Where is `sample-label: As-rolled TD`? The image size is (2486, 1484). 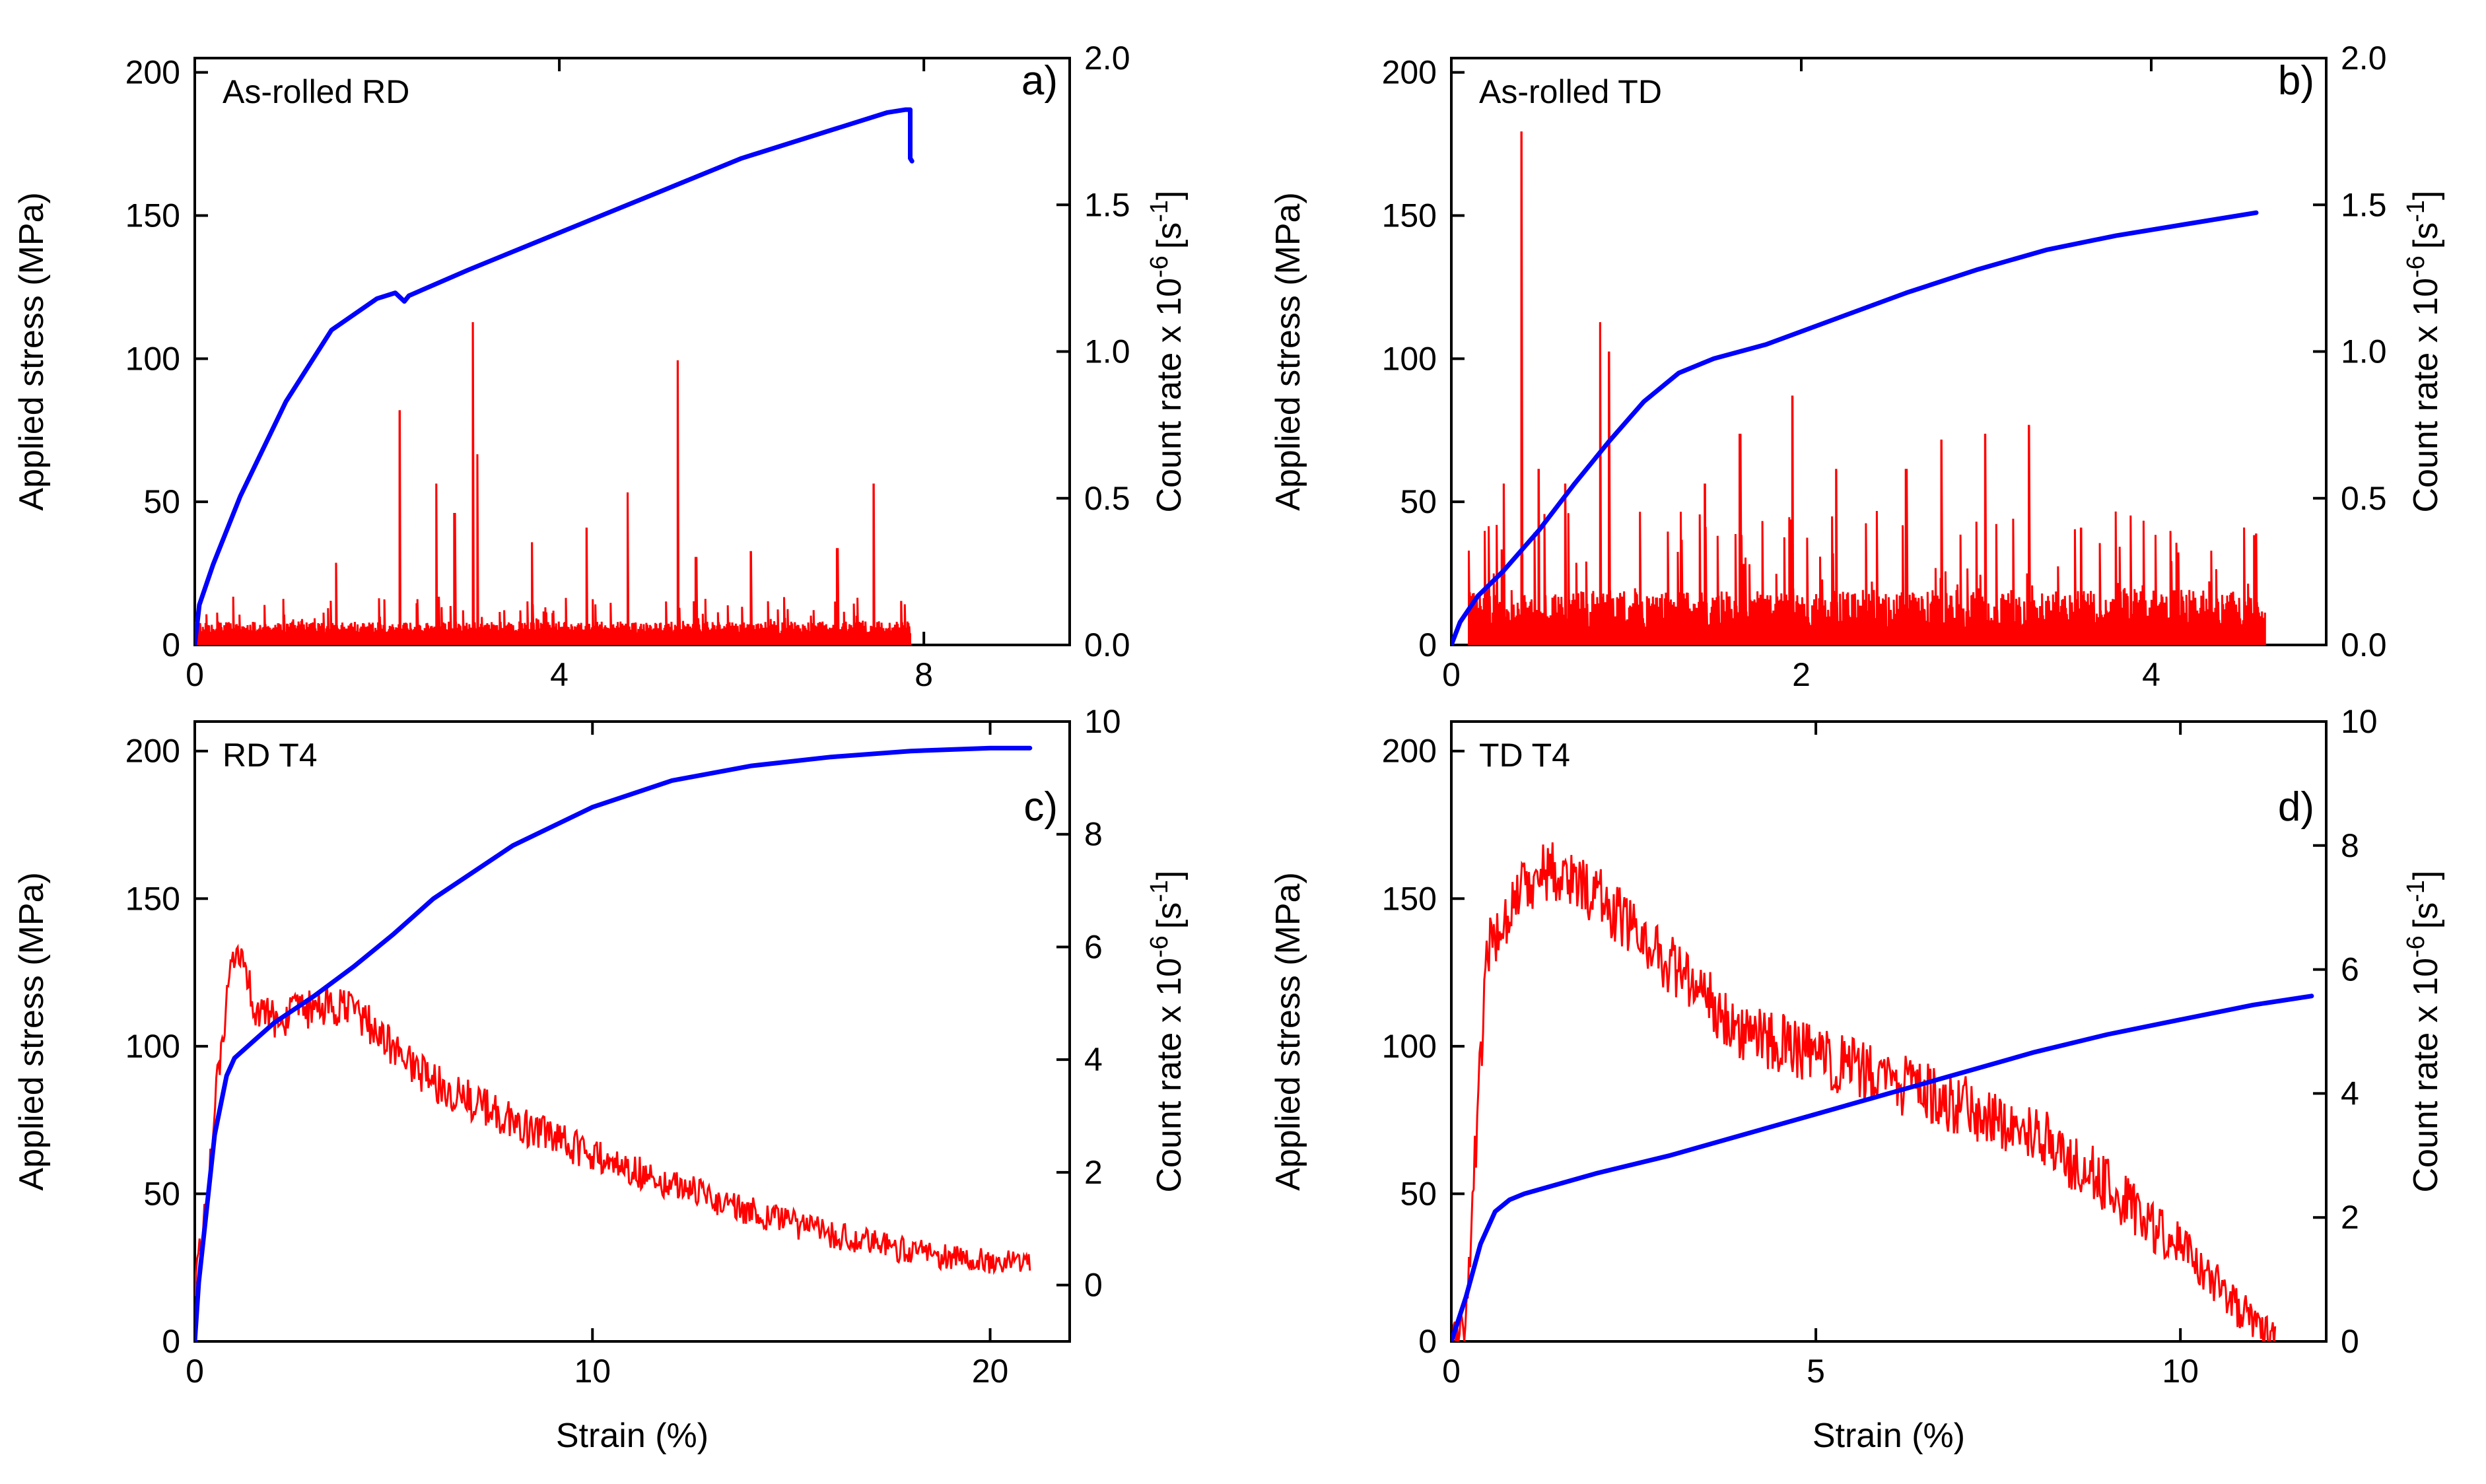
sample-label: As-rolled TD is located at coordinates (1570, 91).